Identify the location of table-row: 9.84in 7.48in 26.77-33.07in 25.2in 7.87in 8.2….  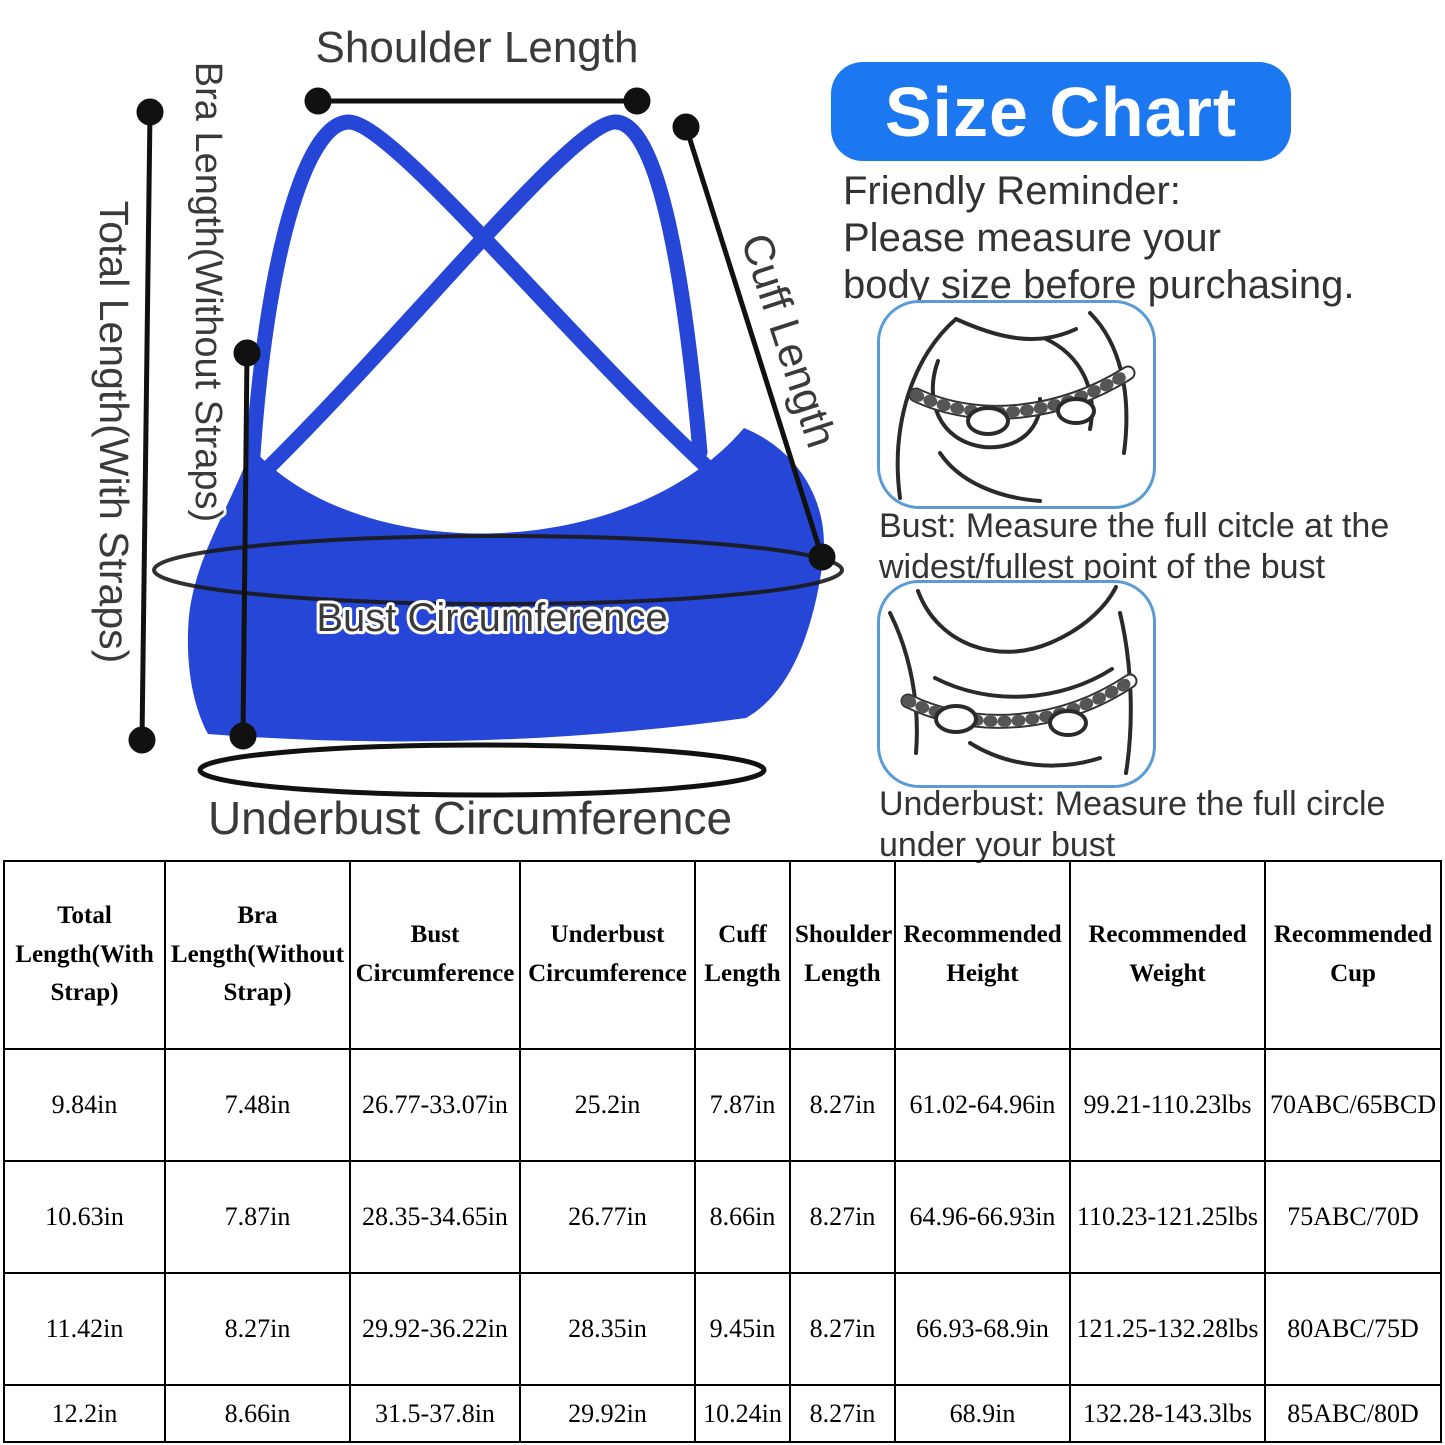
(722, 1105).